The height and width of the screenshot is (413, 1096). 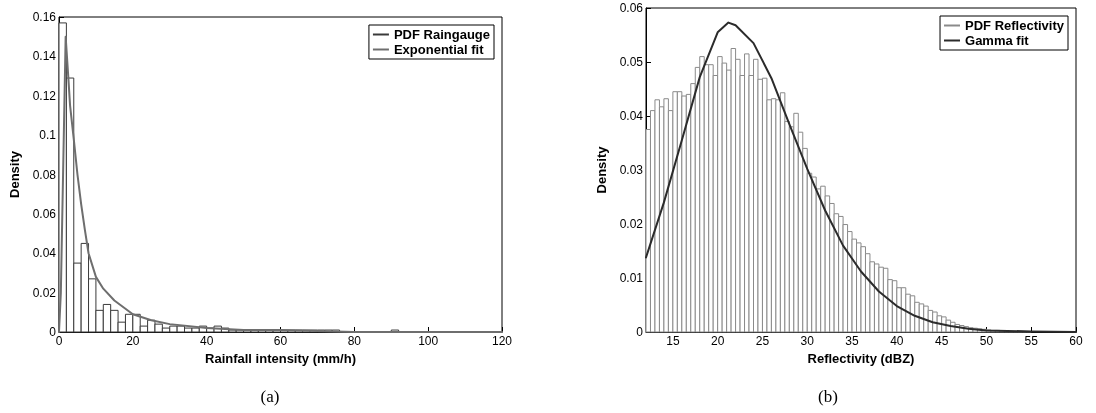 What do you see at coordinates (807, 341) in the screenshot?
I see `x-tick-label: 30` at bounding box center [807, 341].